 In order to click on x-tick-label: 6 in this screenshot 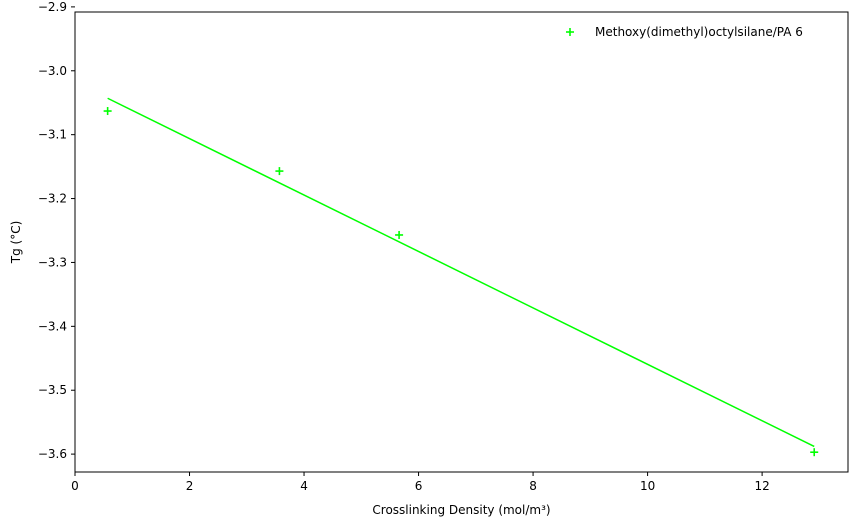, I will do `click(419, 486)`.